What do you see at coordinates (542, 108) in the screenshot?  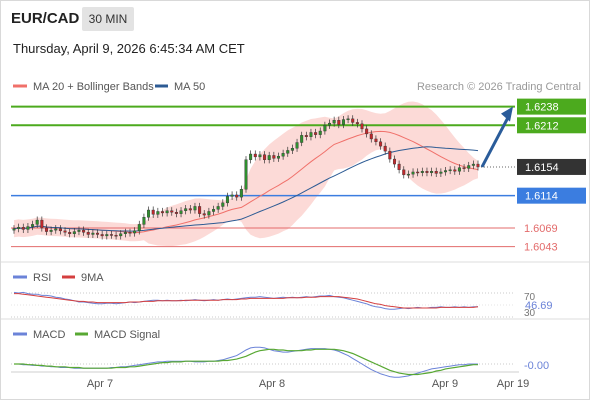 I see `resistance-price-label: 1.6238` at bounding box center [542, 108].